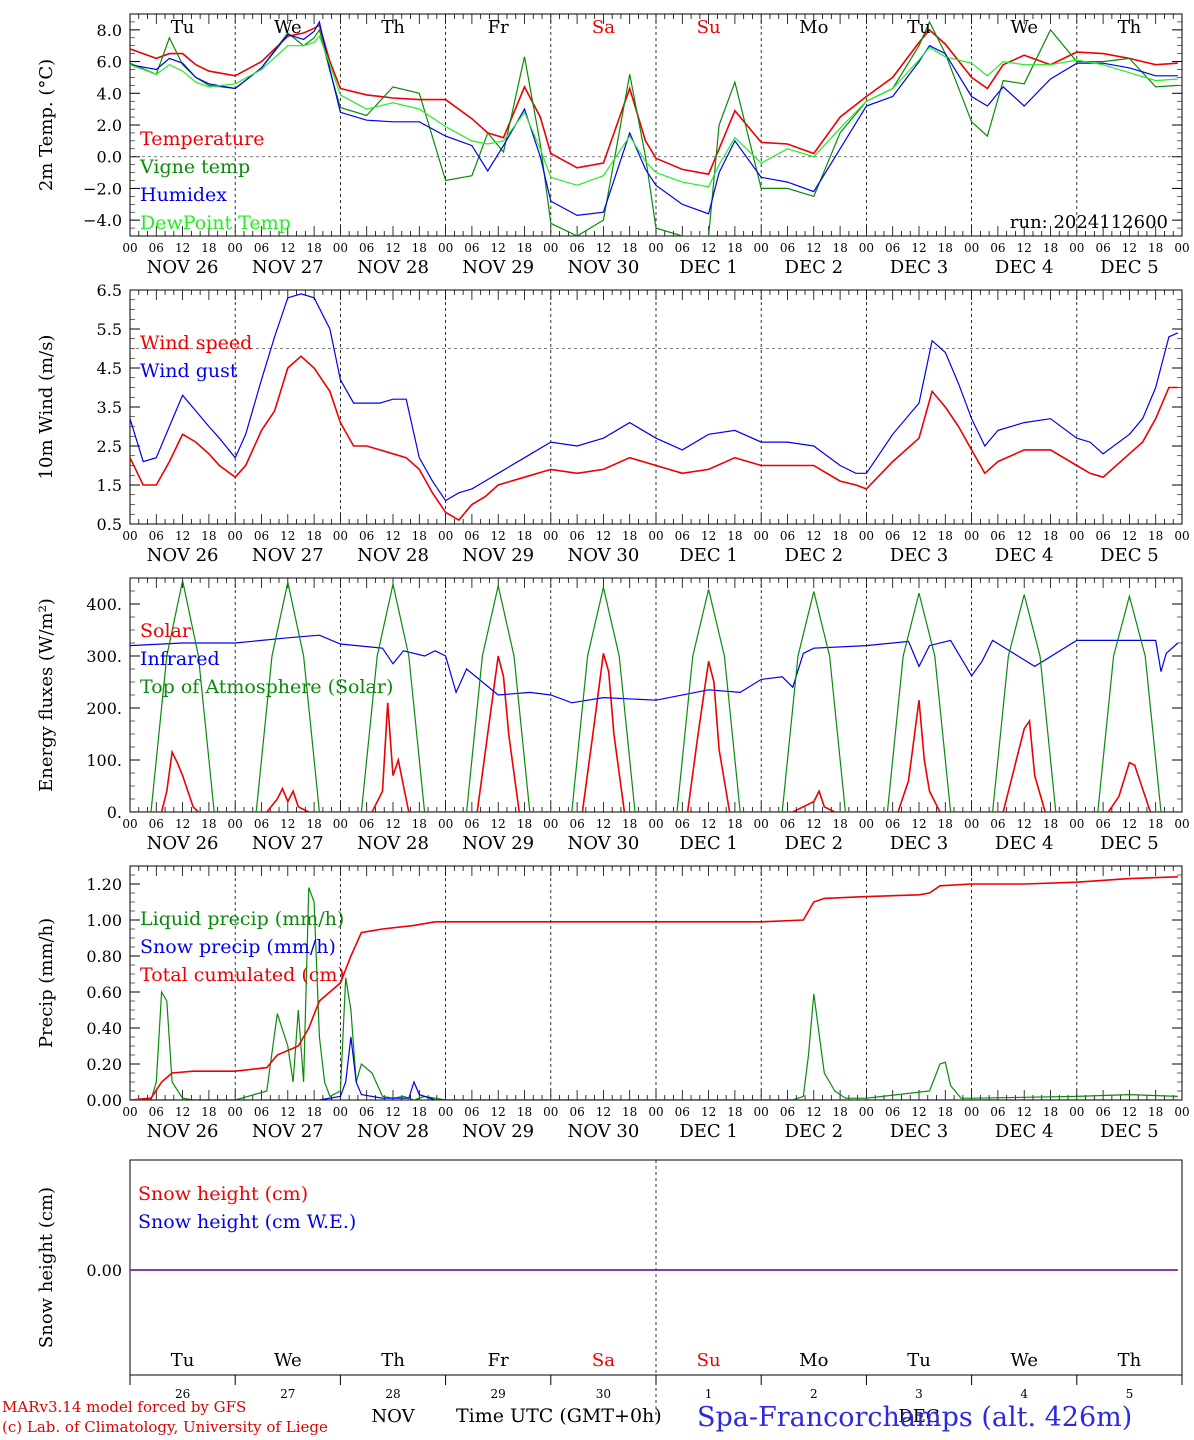 This screenshot has width=1194, height=1440. I want to click on y-tick-label: 2.0, so click(109, 125).